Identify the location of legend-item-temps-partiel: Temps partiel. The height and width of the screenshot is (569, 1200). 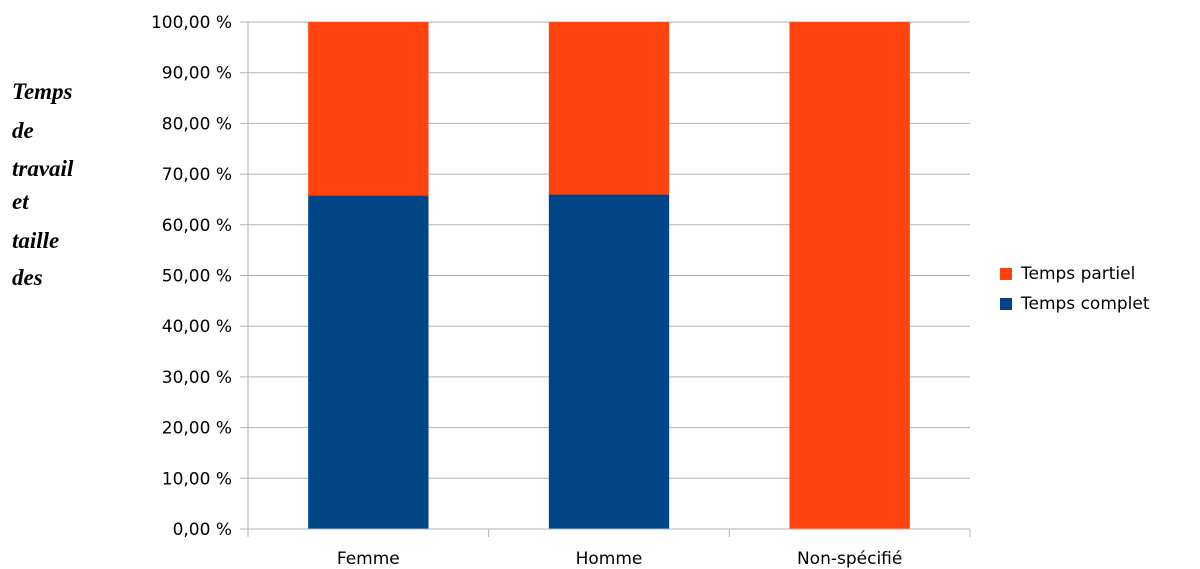
(1075, 274).